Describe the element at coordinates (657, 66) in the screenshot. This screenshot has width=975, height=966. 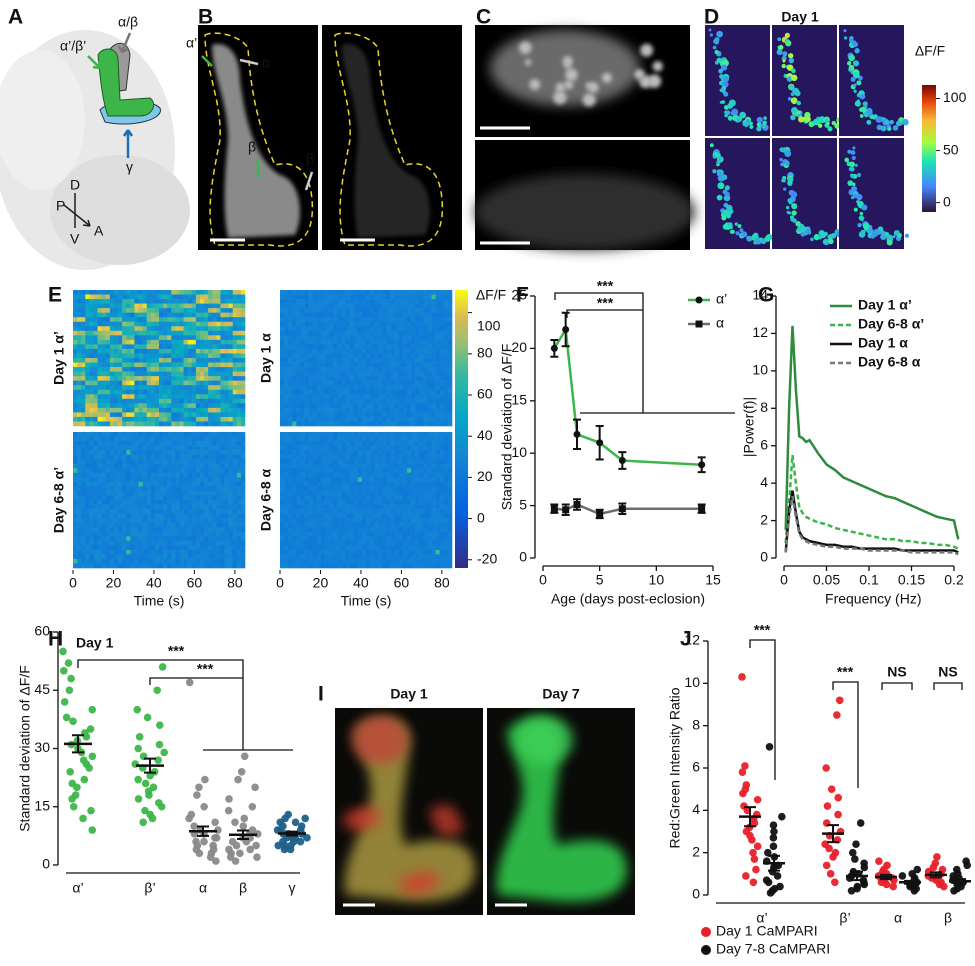
I see `cell` at that location.